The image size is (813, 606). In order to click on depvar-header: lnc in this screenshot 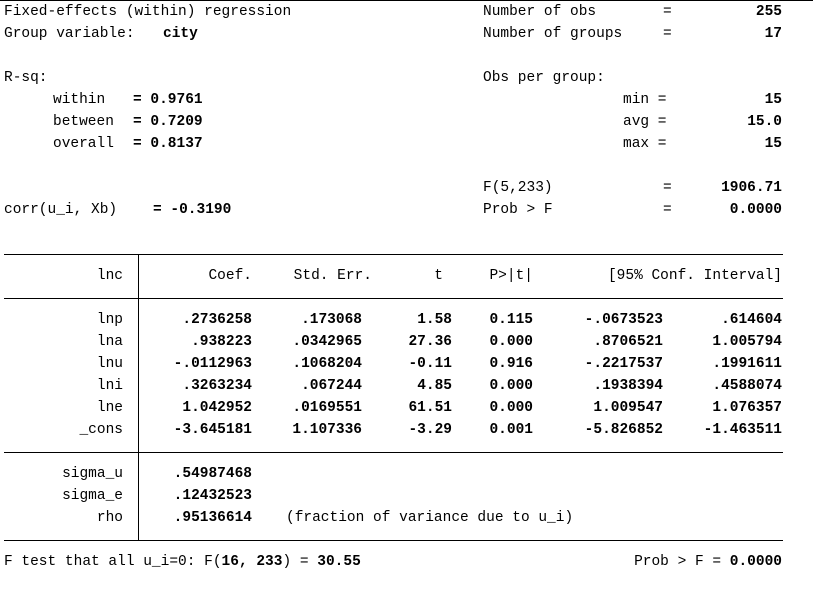, I will do `click(109, 276)`.